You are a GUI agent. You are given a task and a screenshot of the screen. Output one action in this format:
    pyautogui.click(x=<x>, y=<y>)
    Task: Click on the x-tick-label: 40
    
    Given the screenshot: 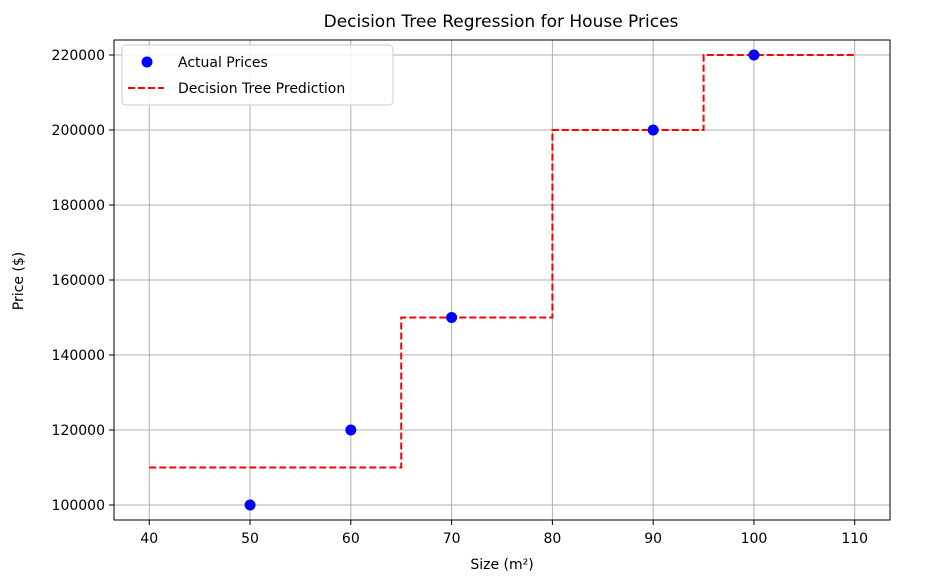 What is the action you would take?
    pyautogui.click(x=149, y=539)
    